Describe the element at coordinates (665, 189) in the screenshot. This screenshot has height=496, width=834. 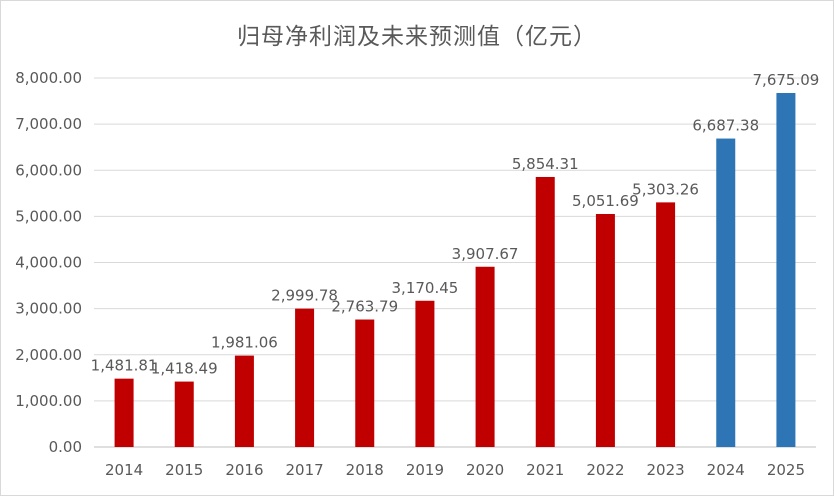
I see `data-label: 5,303.26` at that location.